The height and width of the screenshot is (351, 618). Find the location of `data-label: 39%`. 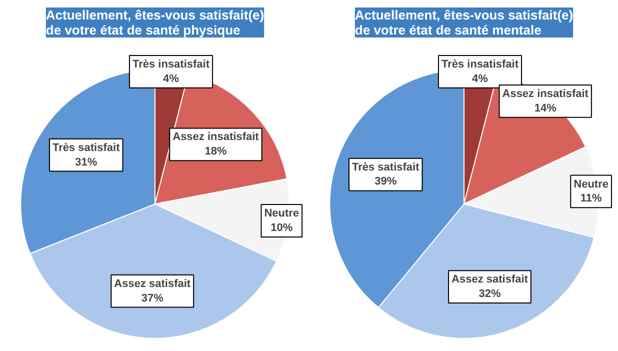

data-label: 39% is located at coordinates (385, 182).